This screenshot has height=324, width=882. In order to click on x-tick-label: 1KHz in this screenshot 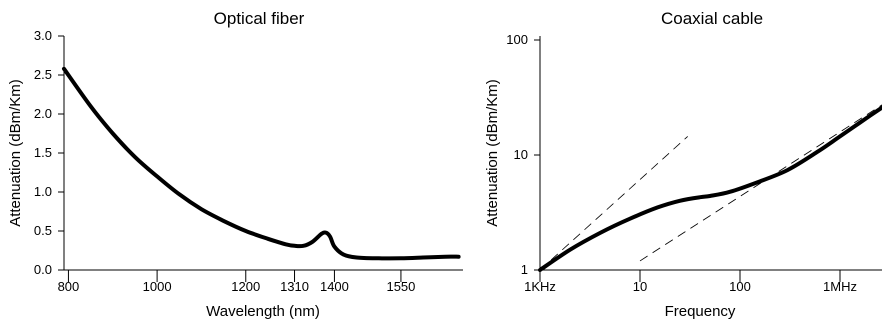, I will do `click(540, 286)`.